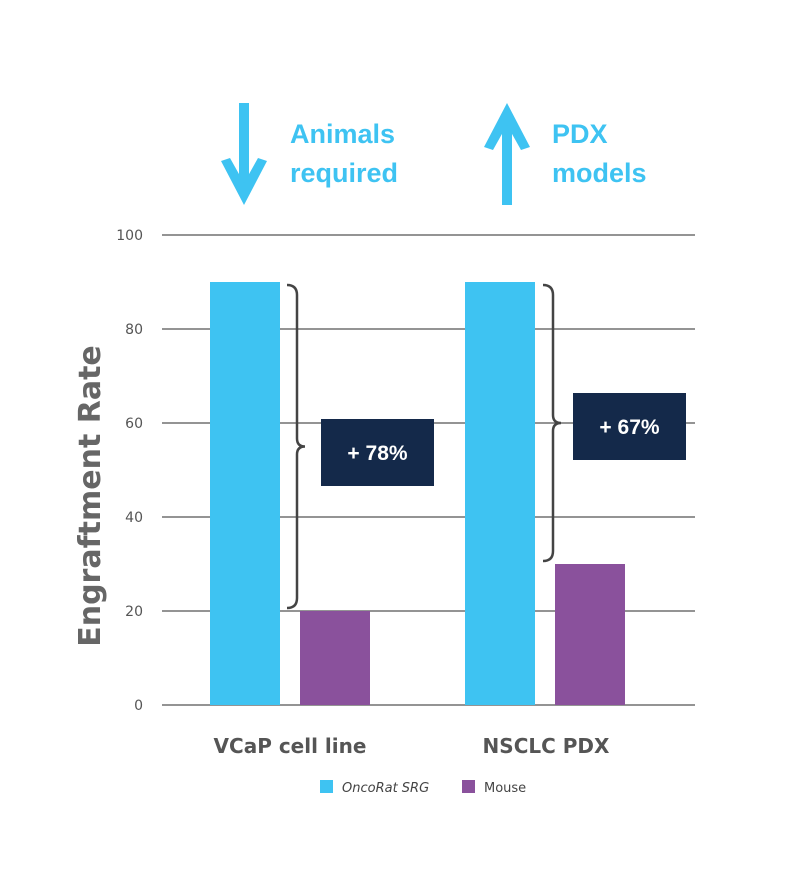  I want to click on headline-pdx: PDX models, so click(565, 154).